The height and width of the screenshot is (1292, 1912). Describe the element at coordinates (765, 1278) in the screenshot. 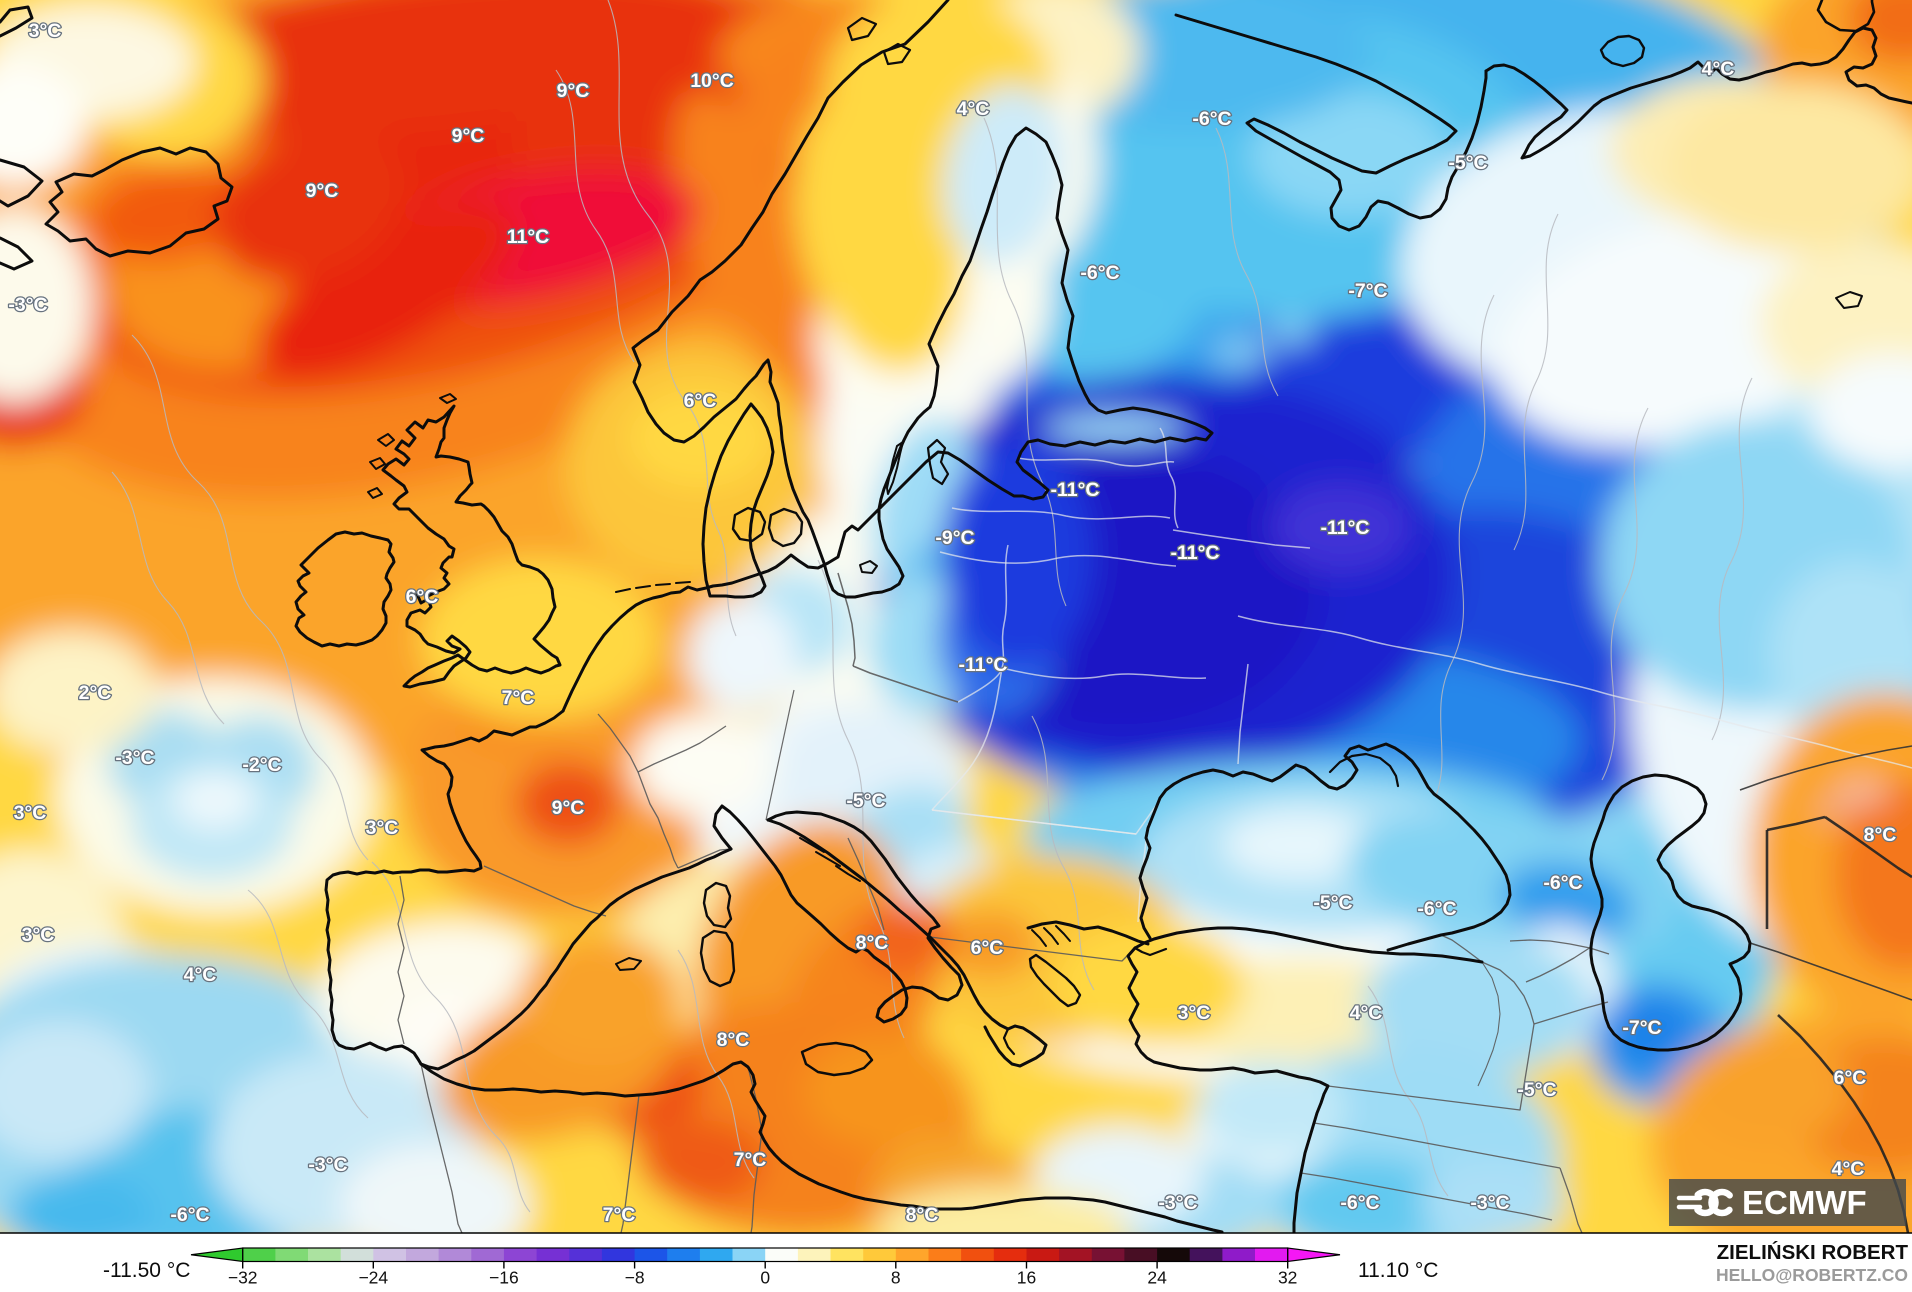

I see `svg-text: 0` at that location.